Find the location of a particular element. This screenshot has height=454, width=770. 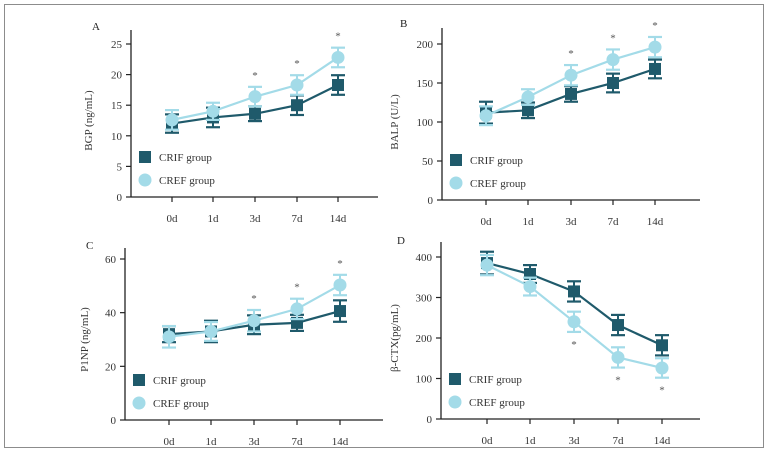

panel-letter: B is located at coordinates (403, 24).